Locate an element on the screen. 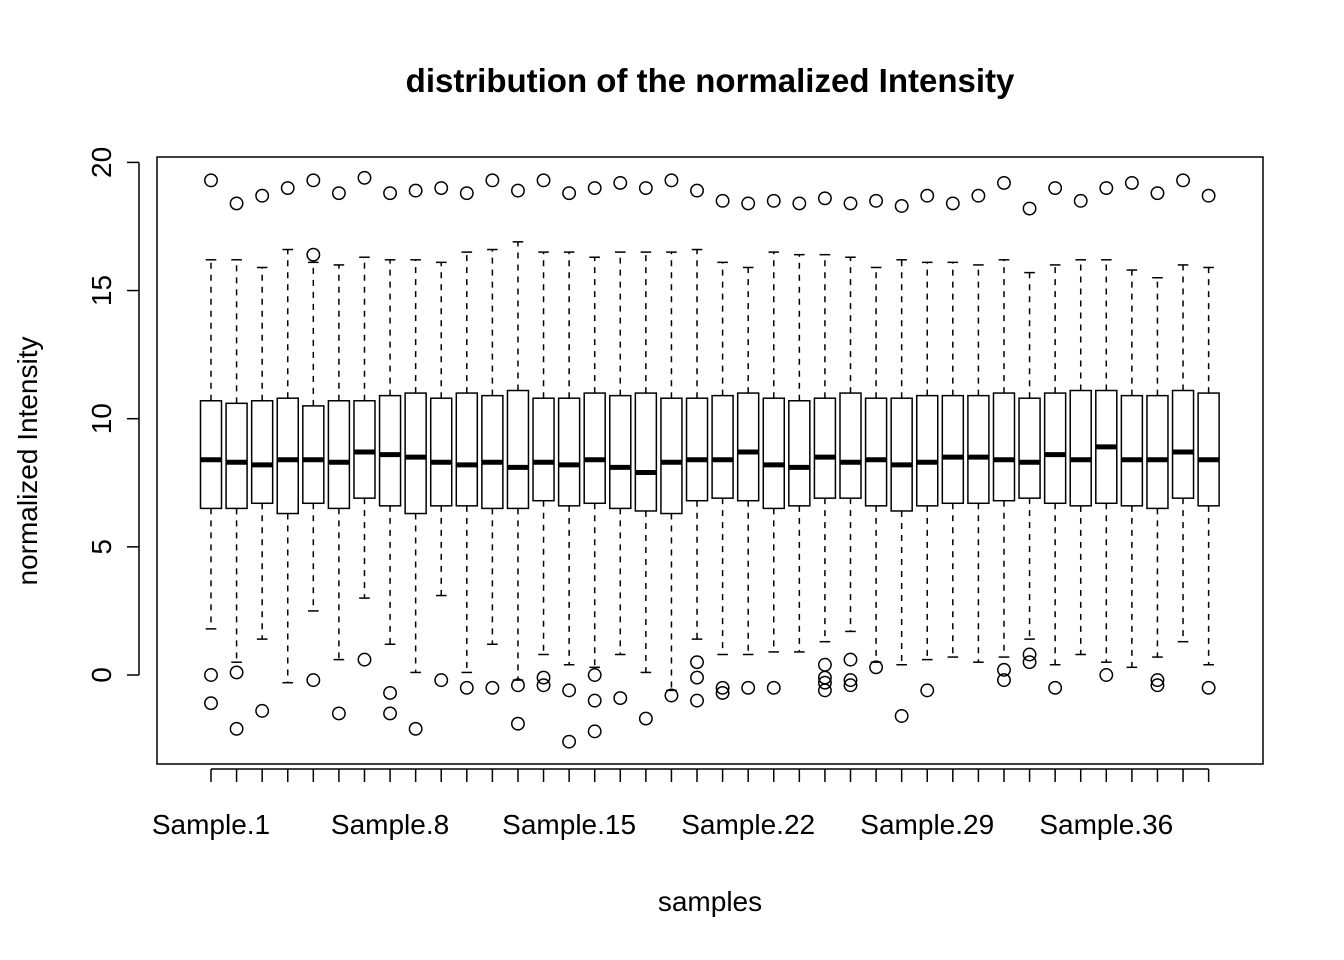 The width and height of the screenshot is (1344, 960). y-axis-label: normalized Intensity is located at coordinates (27, 460).